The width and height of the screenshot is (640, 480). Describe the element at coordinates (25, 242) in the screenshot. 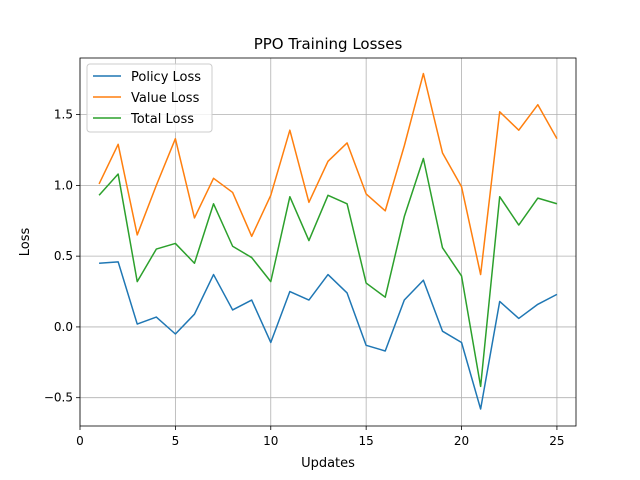

I see `y-axis-label: Loss` at that location.